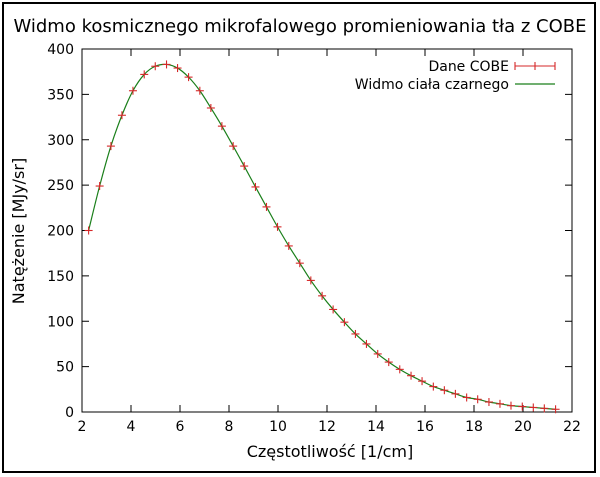  I want to click on x-tick-label: 4, so click(131, 427).